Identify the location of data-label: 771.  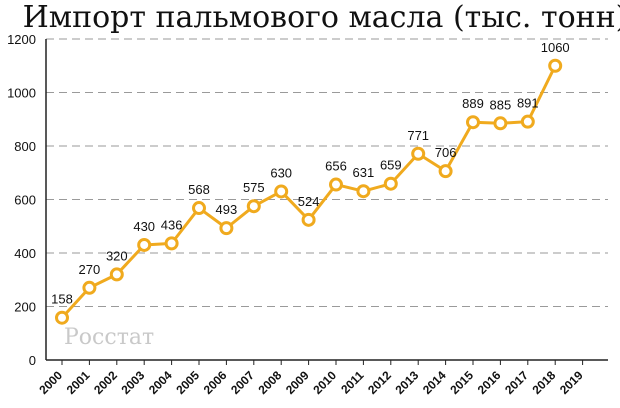
(418, 135).